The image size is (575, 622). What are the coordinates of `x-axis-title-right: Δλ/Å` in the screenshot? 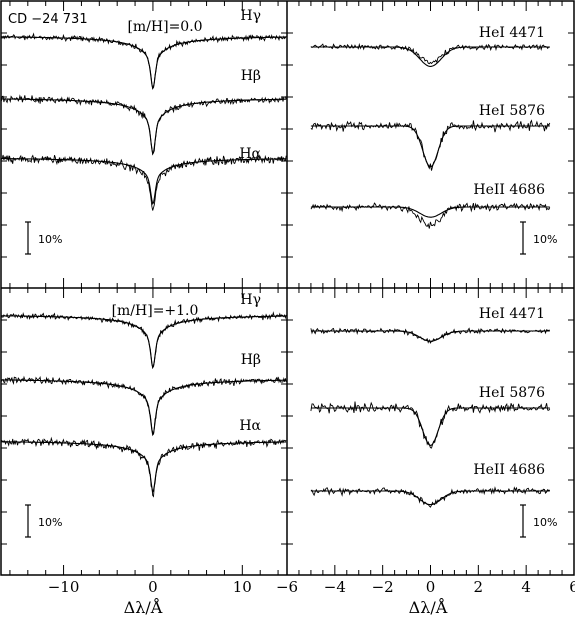 It's located at (428, 607).